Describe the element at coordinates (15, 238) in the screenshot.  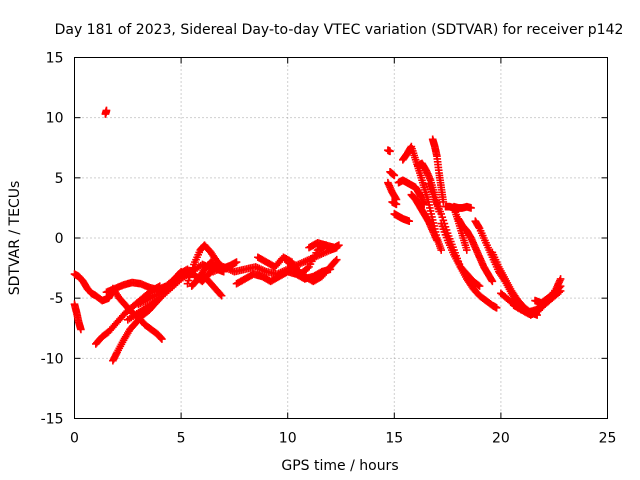
I see `y-axis-title: SDTVAR / TECUs` at that location.